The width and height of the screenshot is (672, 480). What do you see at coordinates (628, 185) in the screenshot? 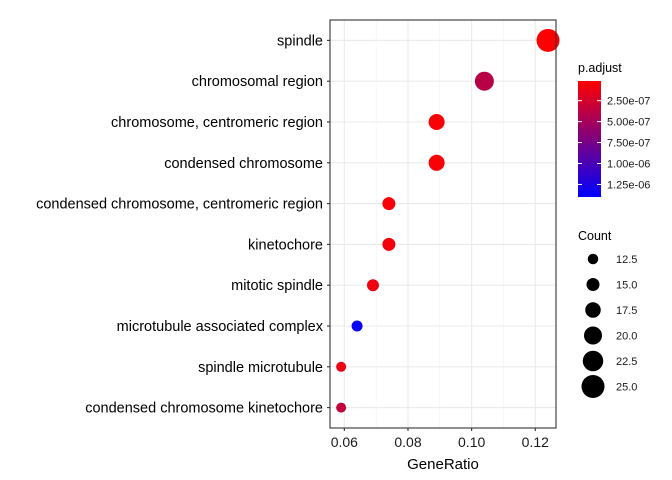
I see `color-tick-label: 1.25e-06` at bounding box center [628, 185].